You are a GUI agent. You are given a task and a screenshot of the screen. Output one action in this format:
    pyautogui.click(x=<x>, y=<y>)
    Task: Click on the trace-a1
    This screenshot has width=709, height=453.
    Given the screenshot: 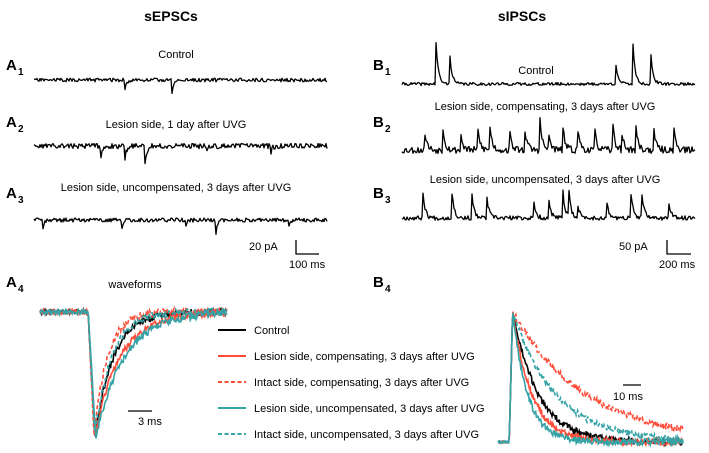 What is the action you would take?
    pyautogui.click(x=180, y=86)
    